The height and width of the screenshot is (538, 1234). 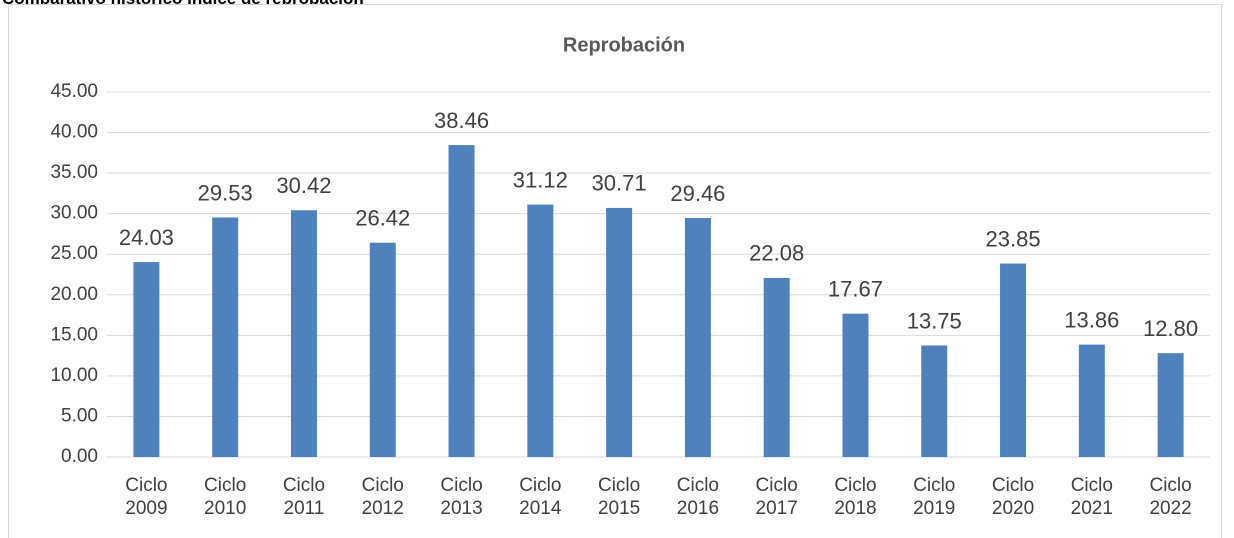 I want to click on x-tick-label: Ciclo 2020, so click(x=1013, y=497).